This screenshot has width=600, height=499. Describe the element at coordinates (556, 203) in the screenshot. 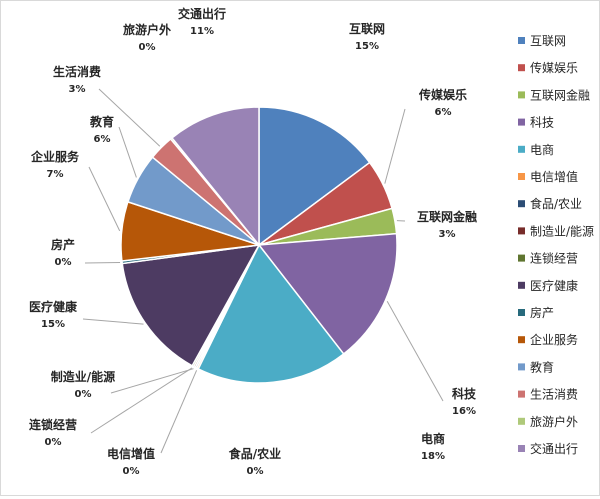

I see `legend-label: 食品/农业` at that location.